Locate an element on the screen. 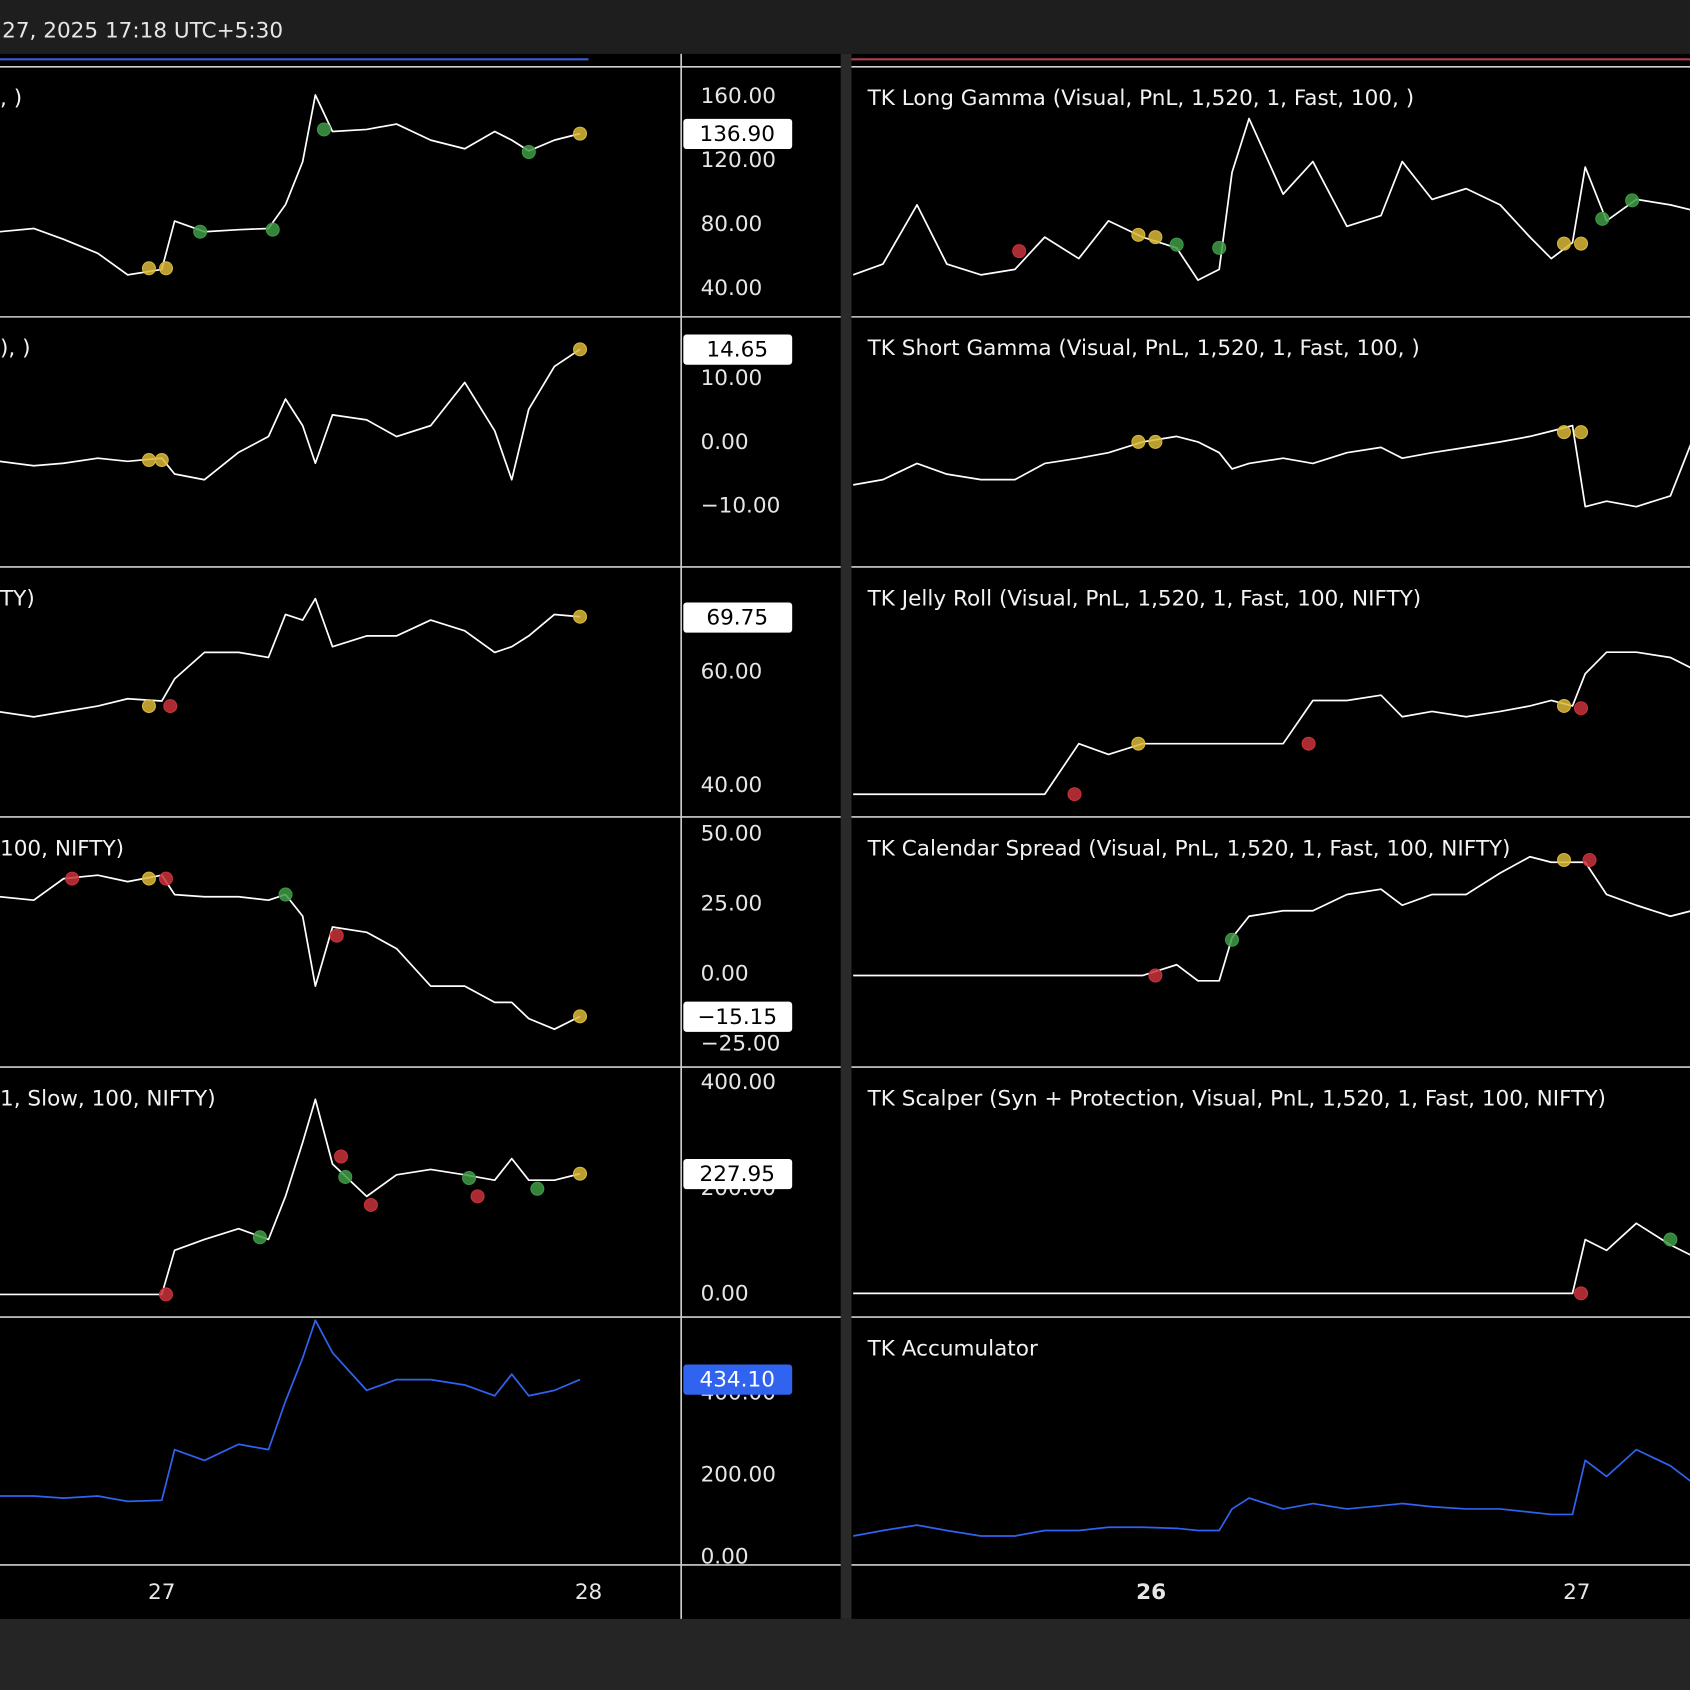  panel-title: TK Accumulator is located at coordinates (952, 1348).